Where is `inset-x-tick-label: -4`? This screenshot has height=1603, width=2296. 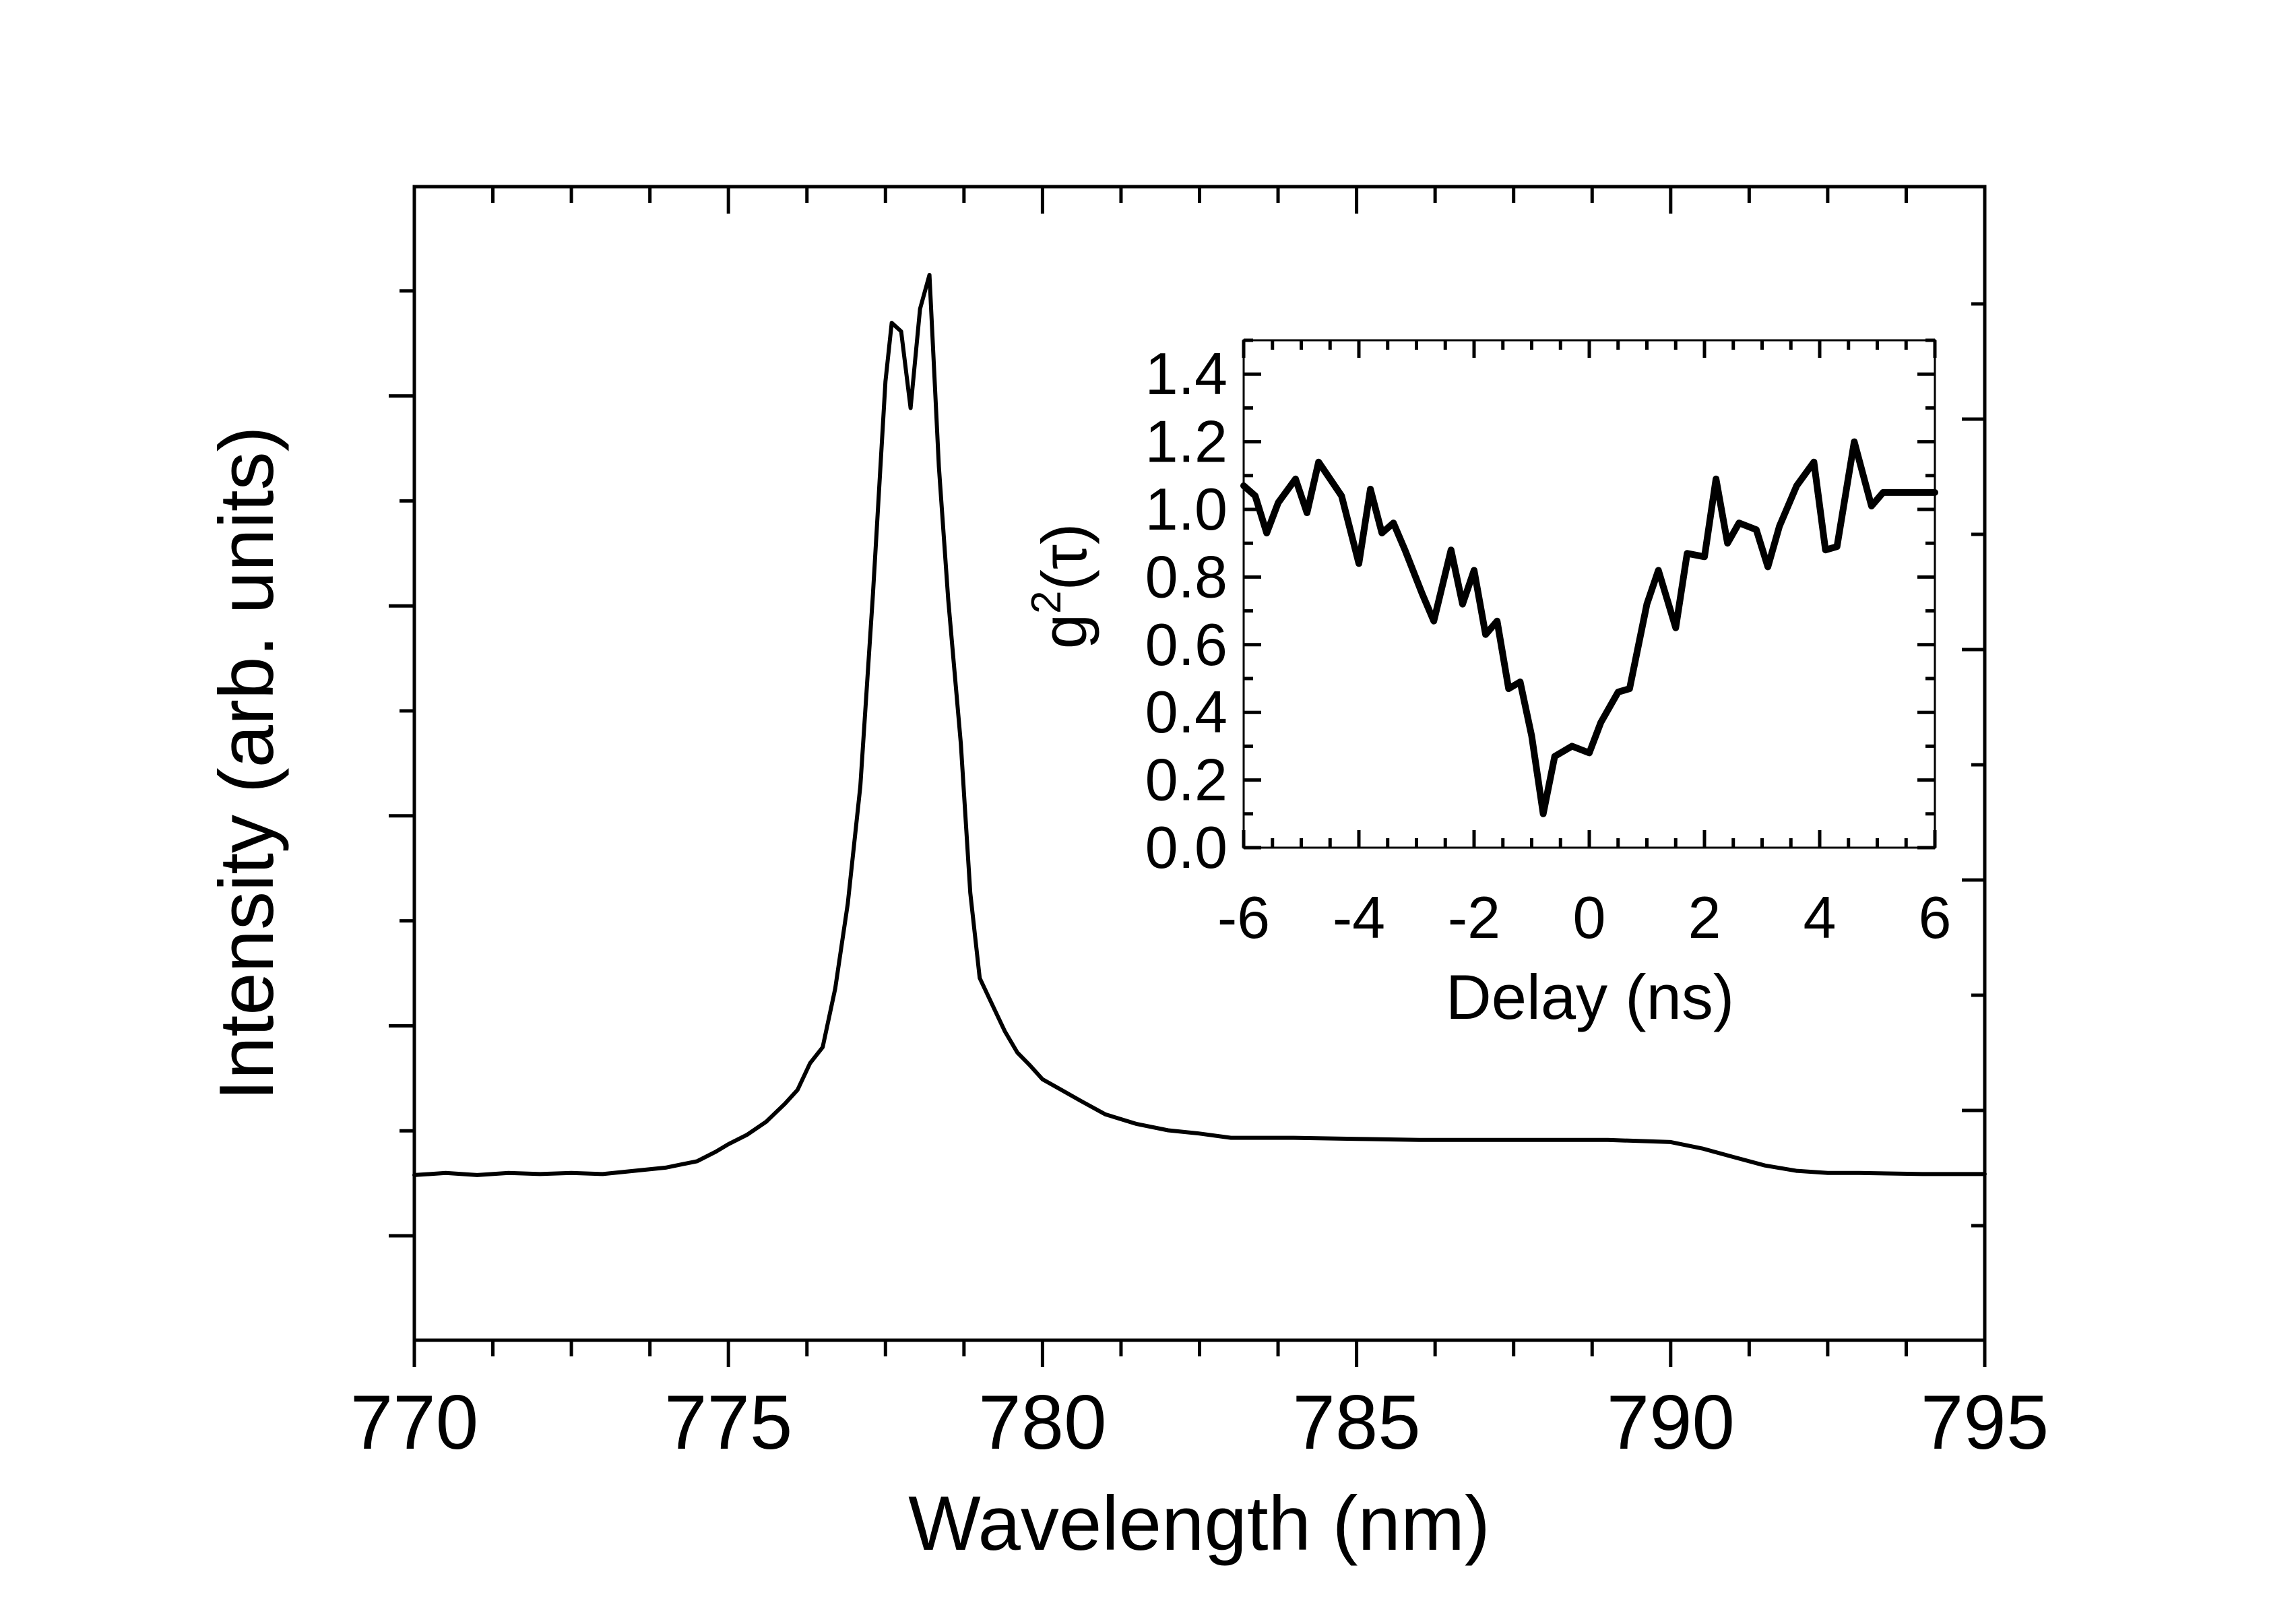 inset-x-tick-label: -4 is located at coordinates (1359, 917).